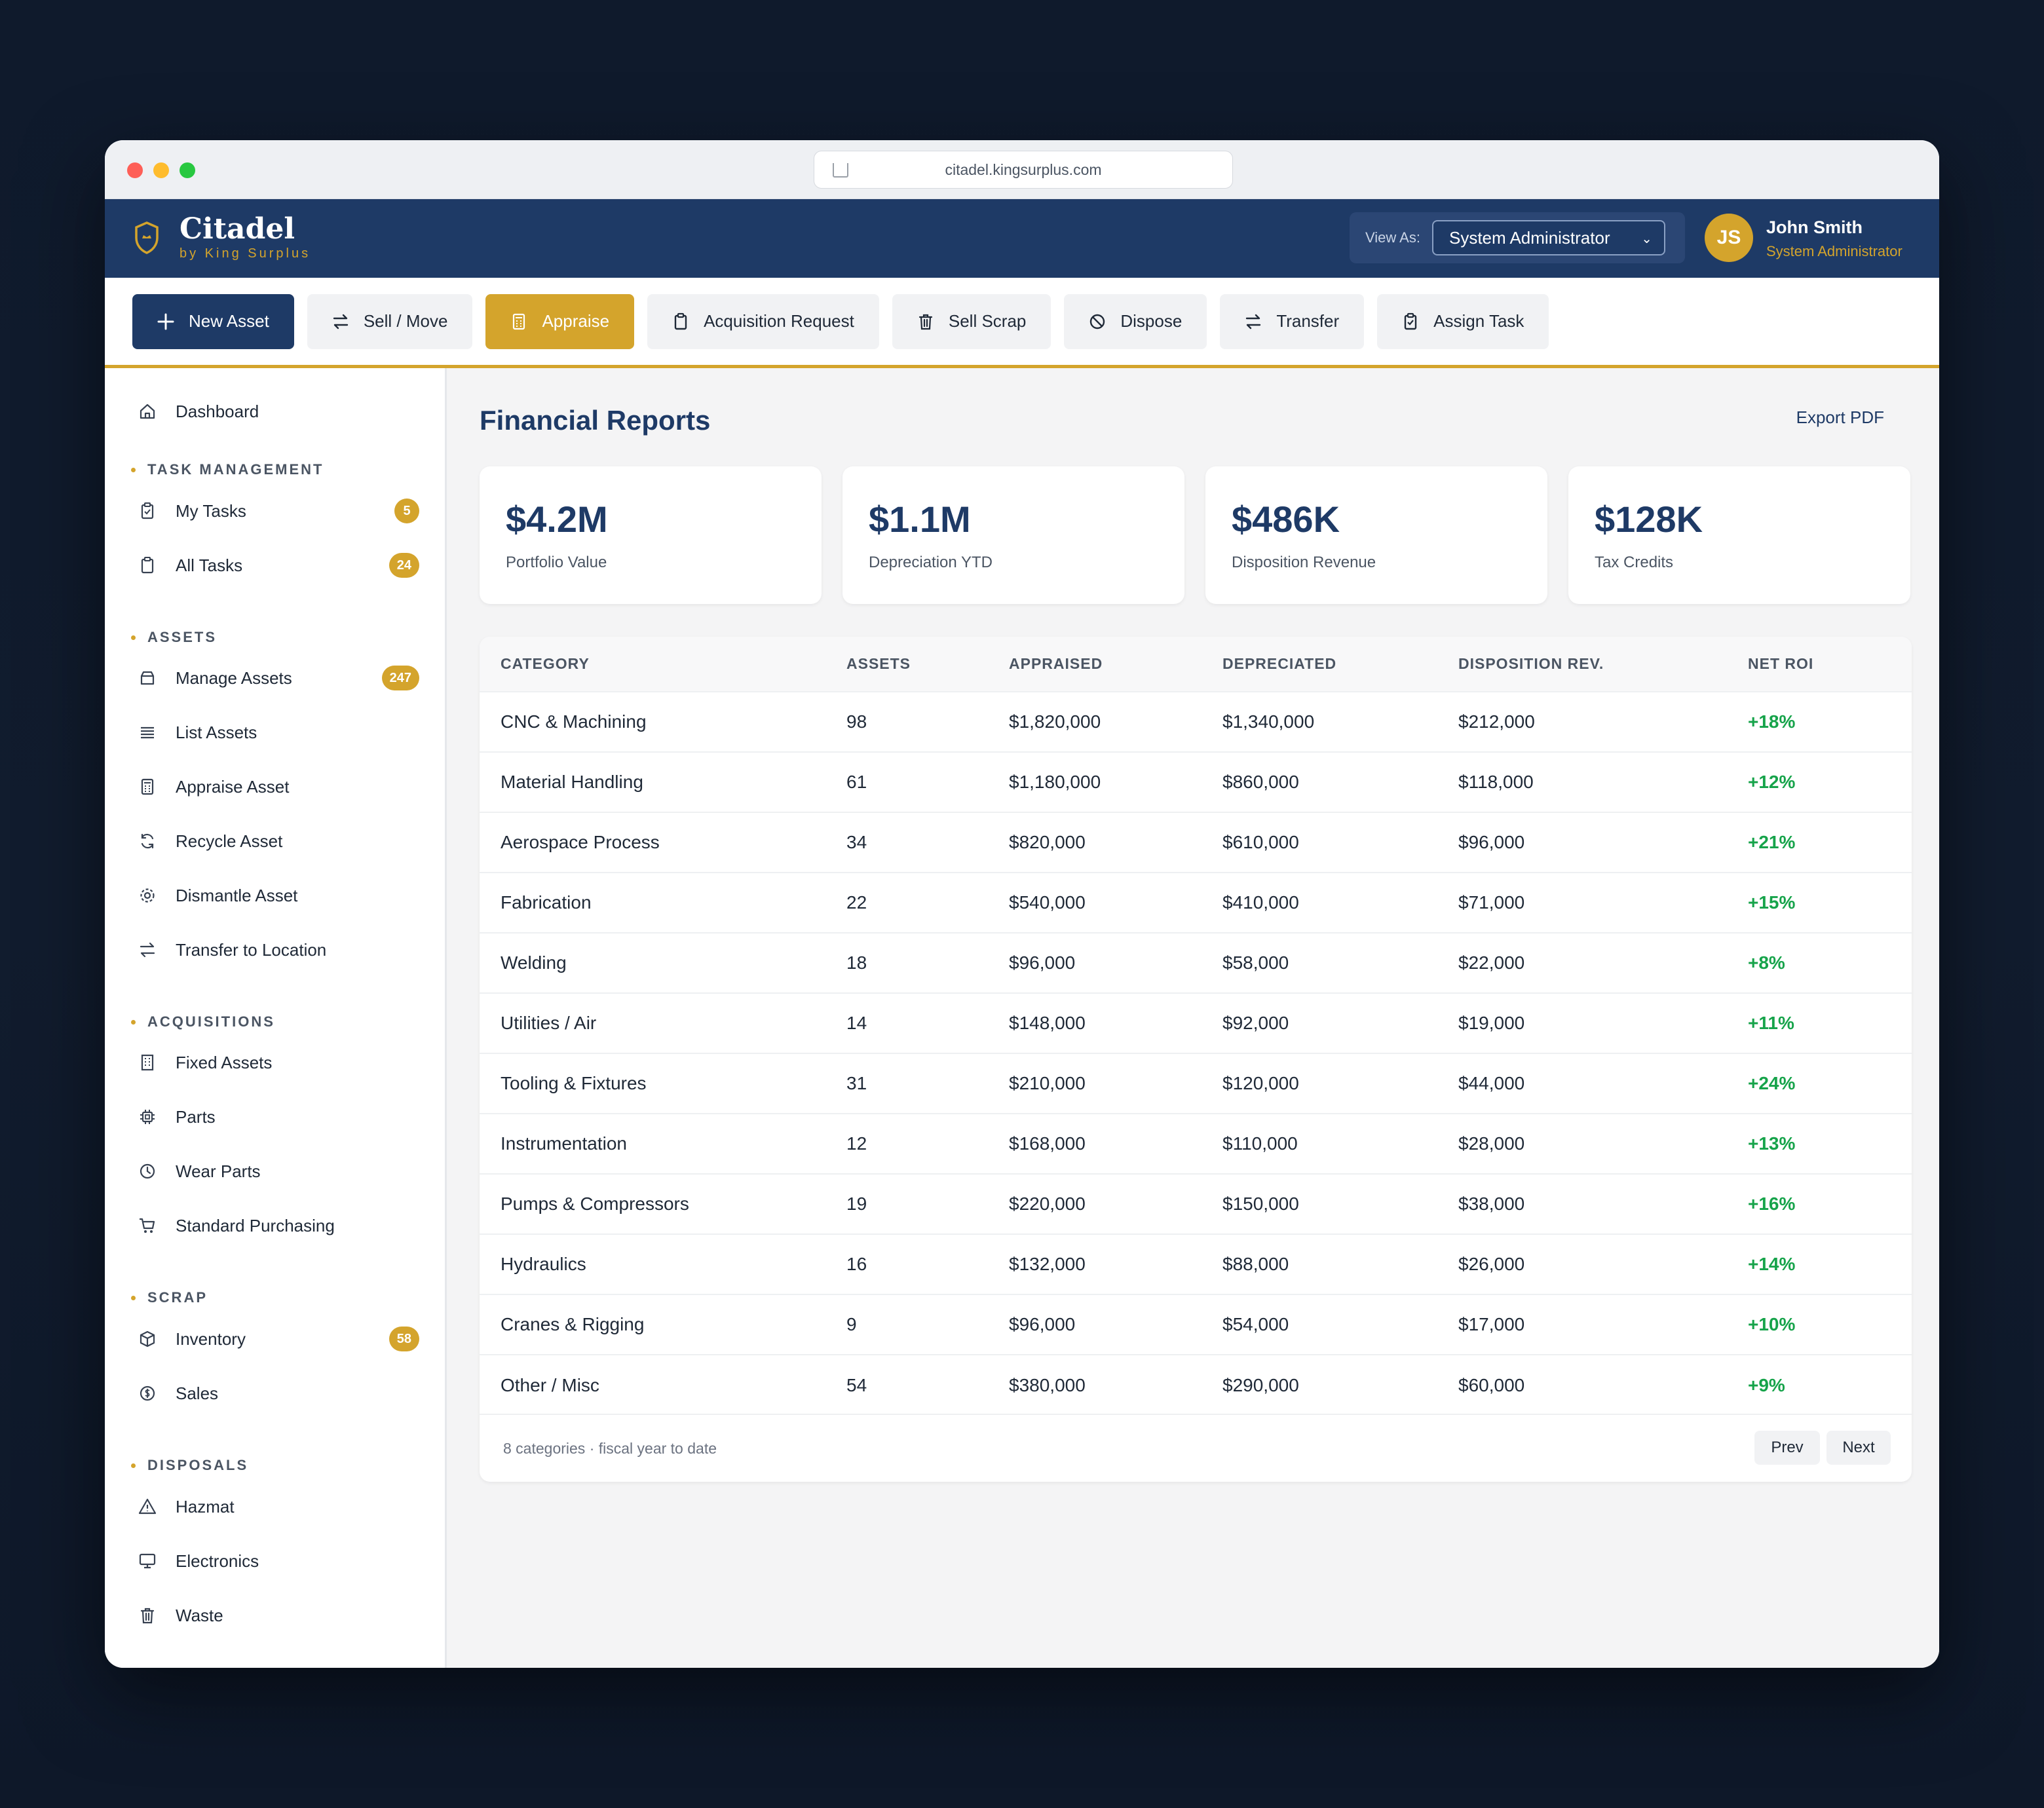 The height and width of the screenshot is (1808, 2044). Describe the element at coordinates (135, 170) in the screenshot. I see `close-window-button` at that location.